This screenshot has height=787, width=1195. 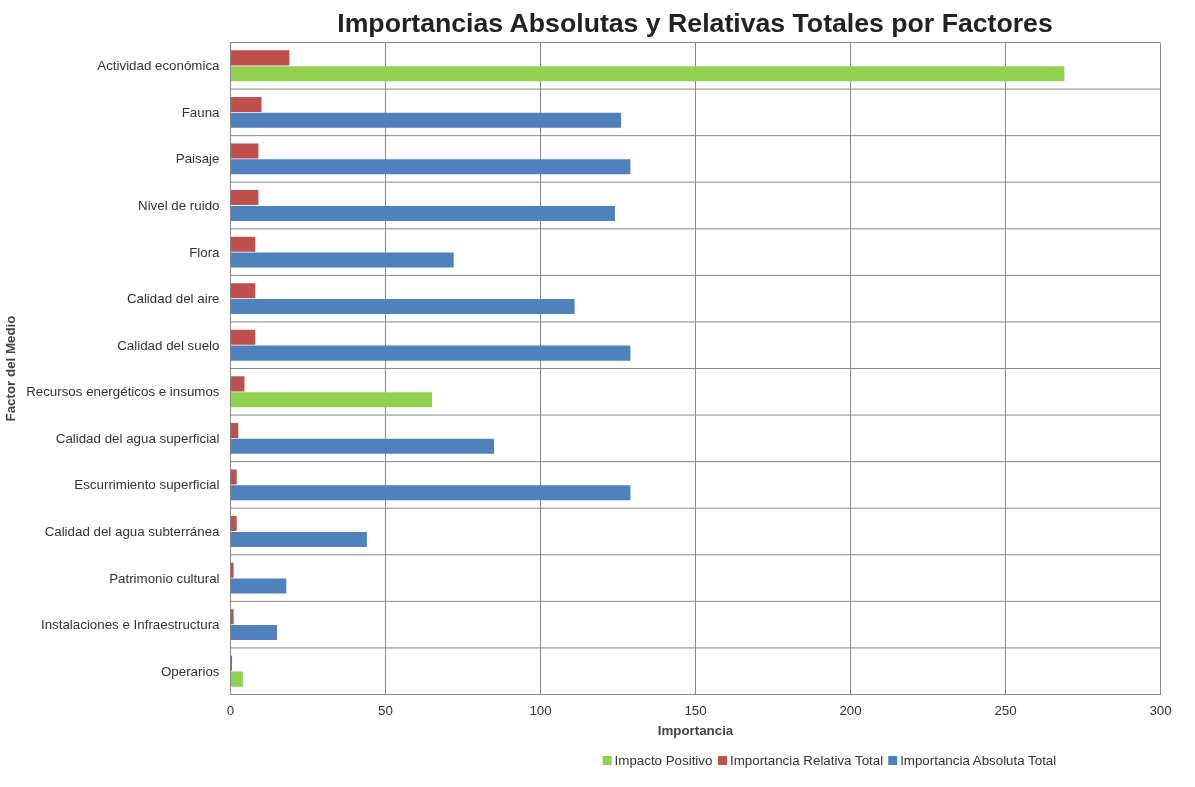 I want to click on legend-label: Importancia Relativa Total, so click(x=807, y=760).